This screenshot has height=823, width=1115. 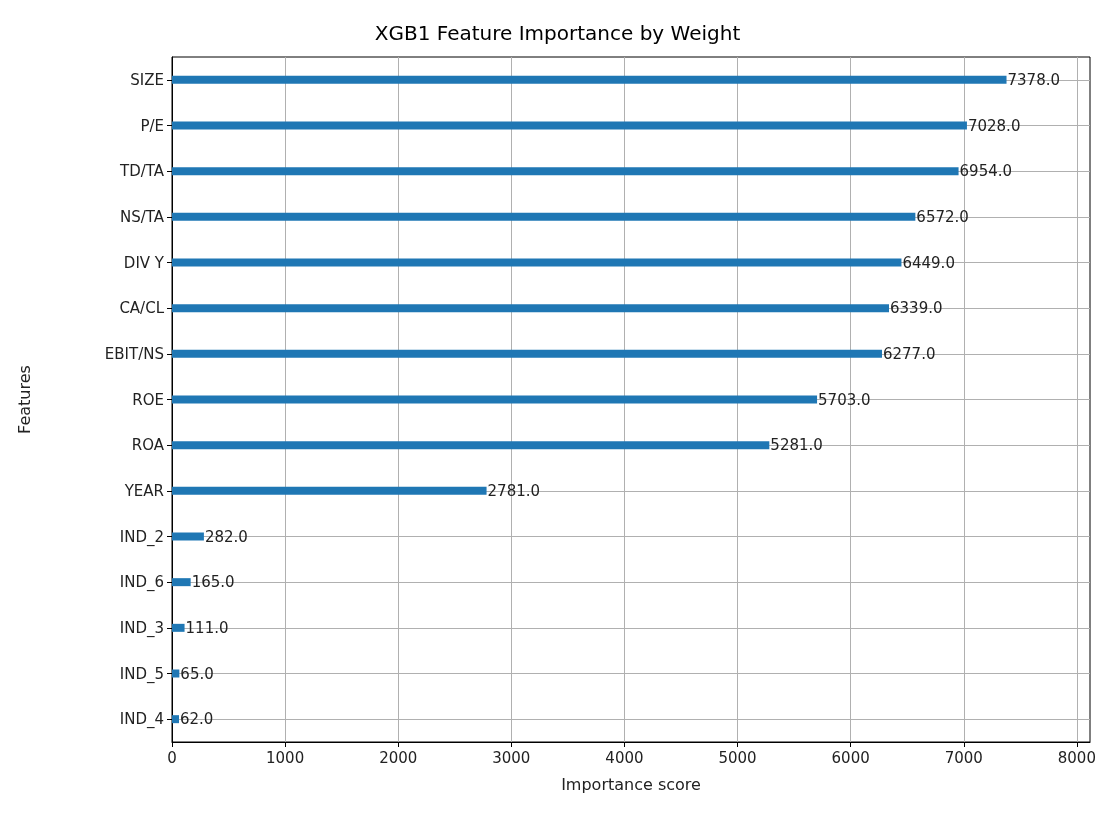 I want to click on data-label: 7028.0, so click(x=994, y=125).